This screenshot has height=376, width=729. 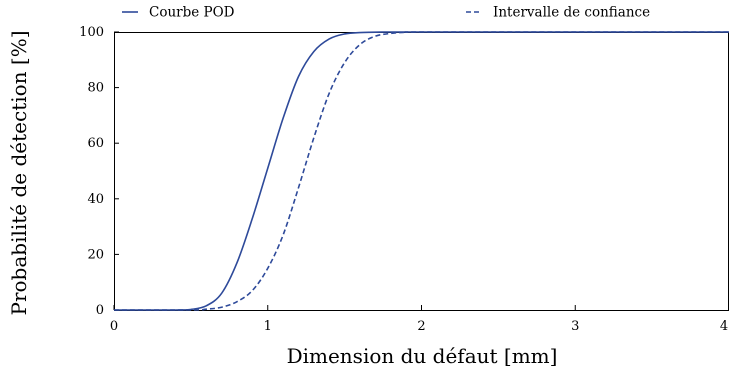 I want to click on y-tick-label: 60, so click(x=95, y=143).